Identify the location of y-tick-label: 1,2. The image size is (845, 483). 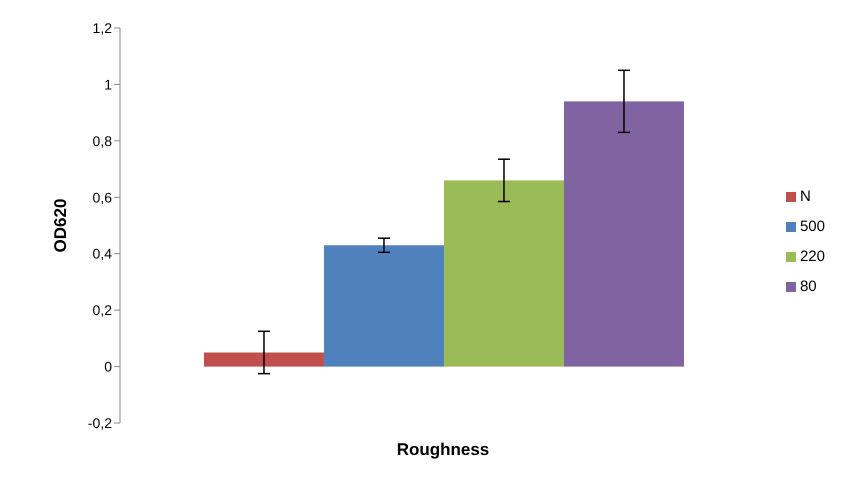
(102, 28).